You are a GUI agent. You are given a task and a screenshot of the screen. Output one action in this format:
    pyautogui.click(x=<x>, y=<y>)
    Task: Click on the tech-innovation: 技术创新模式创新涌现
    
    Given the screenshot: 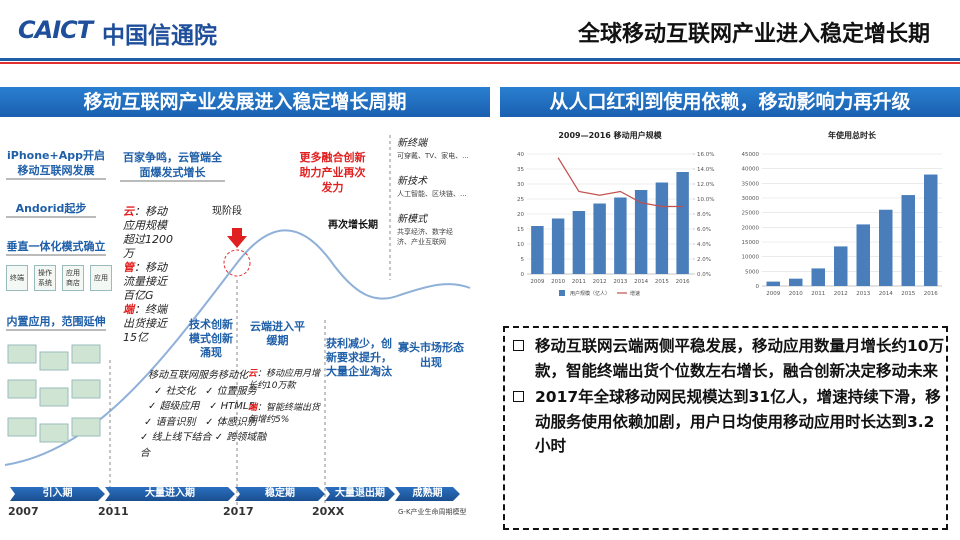 What is the action you would take?
    pyautogui.click(x=211, y=338)
    